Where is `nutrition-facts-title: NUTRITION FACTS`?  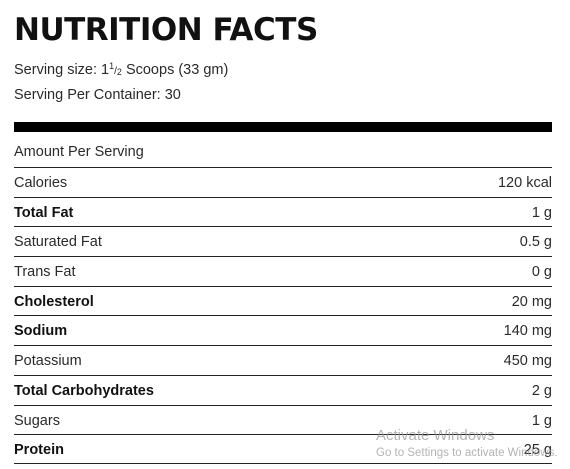 nutrition-facts-title: NUTRITION FACTS is located at coordinates (166, 30).